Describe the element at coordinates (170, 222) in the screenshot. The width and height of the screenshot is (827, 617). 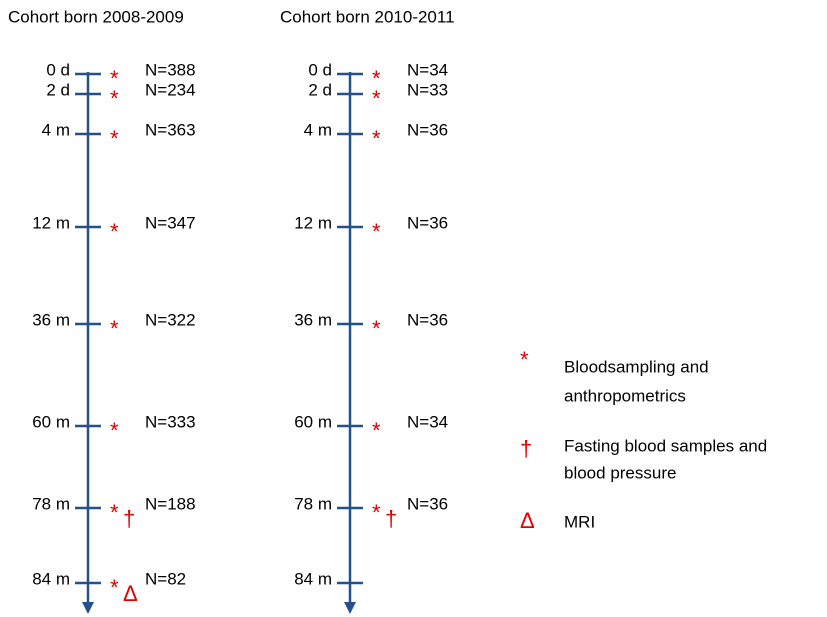
I see `n-label: N=347` at that location.